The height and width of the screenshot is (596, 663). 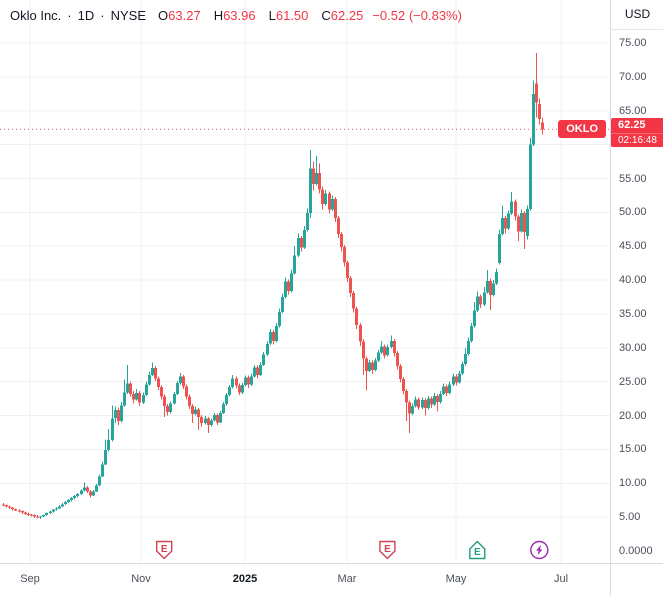 What do you see at coordinates (331, 579) in the screenshot?
I see `time-axis: Sep Nov 2025 Mar May Jul` at bounding box center [331, 579].